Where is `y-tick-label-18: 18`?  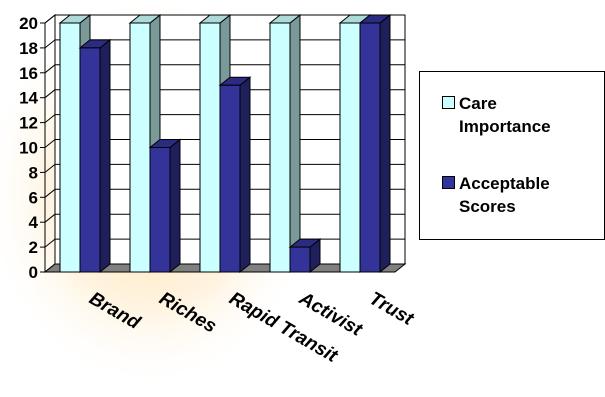 y-tick-label-18: 18 is located at coordinates (28, 48).